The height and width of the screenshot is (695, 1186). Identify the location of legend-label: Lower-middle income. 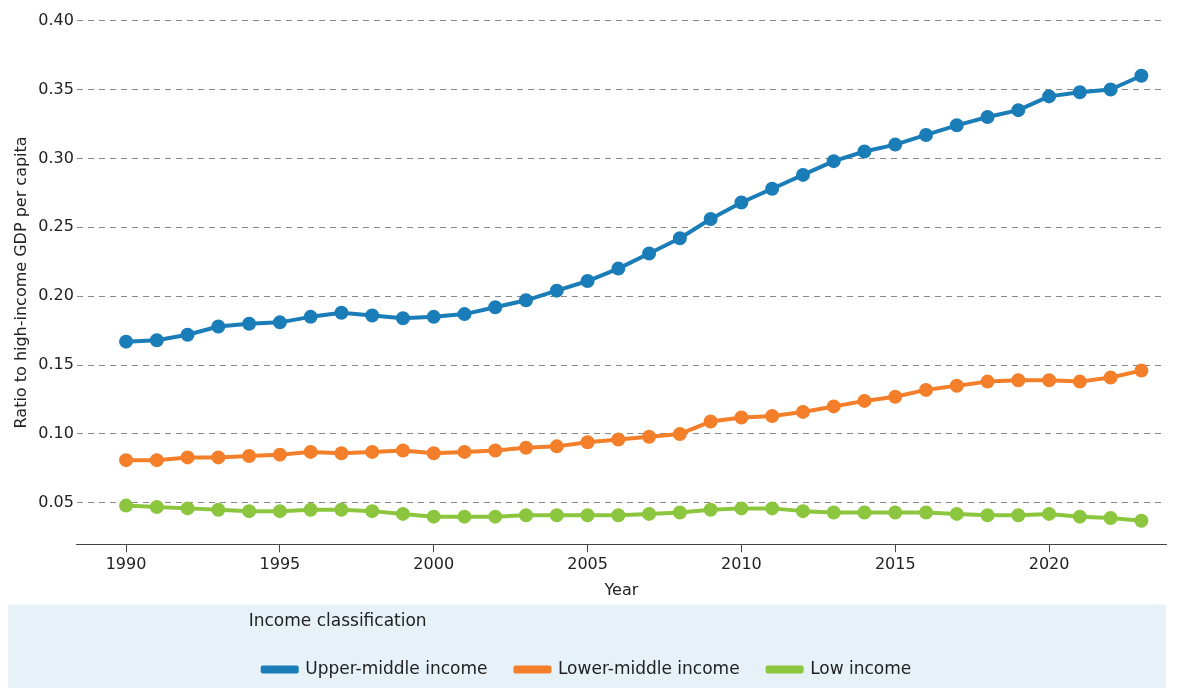
(648, 667).